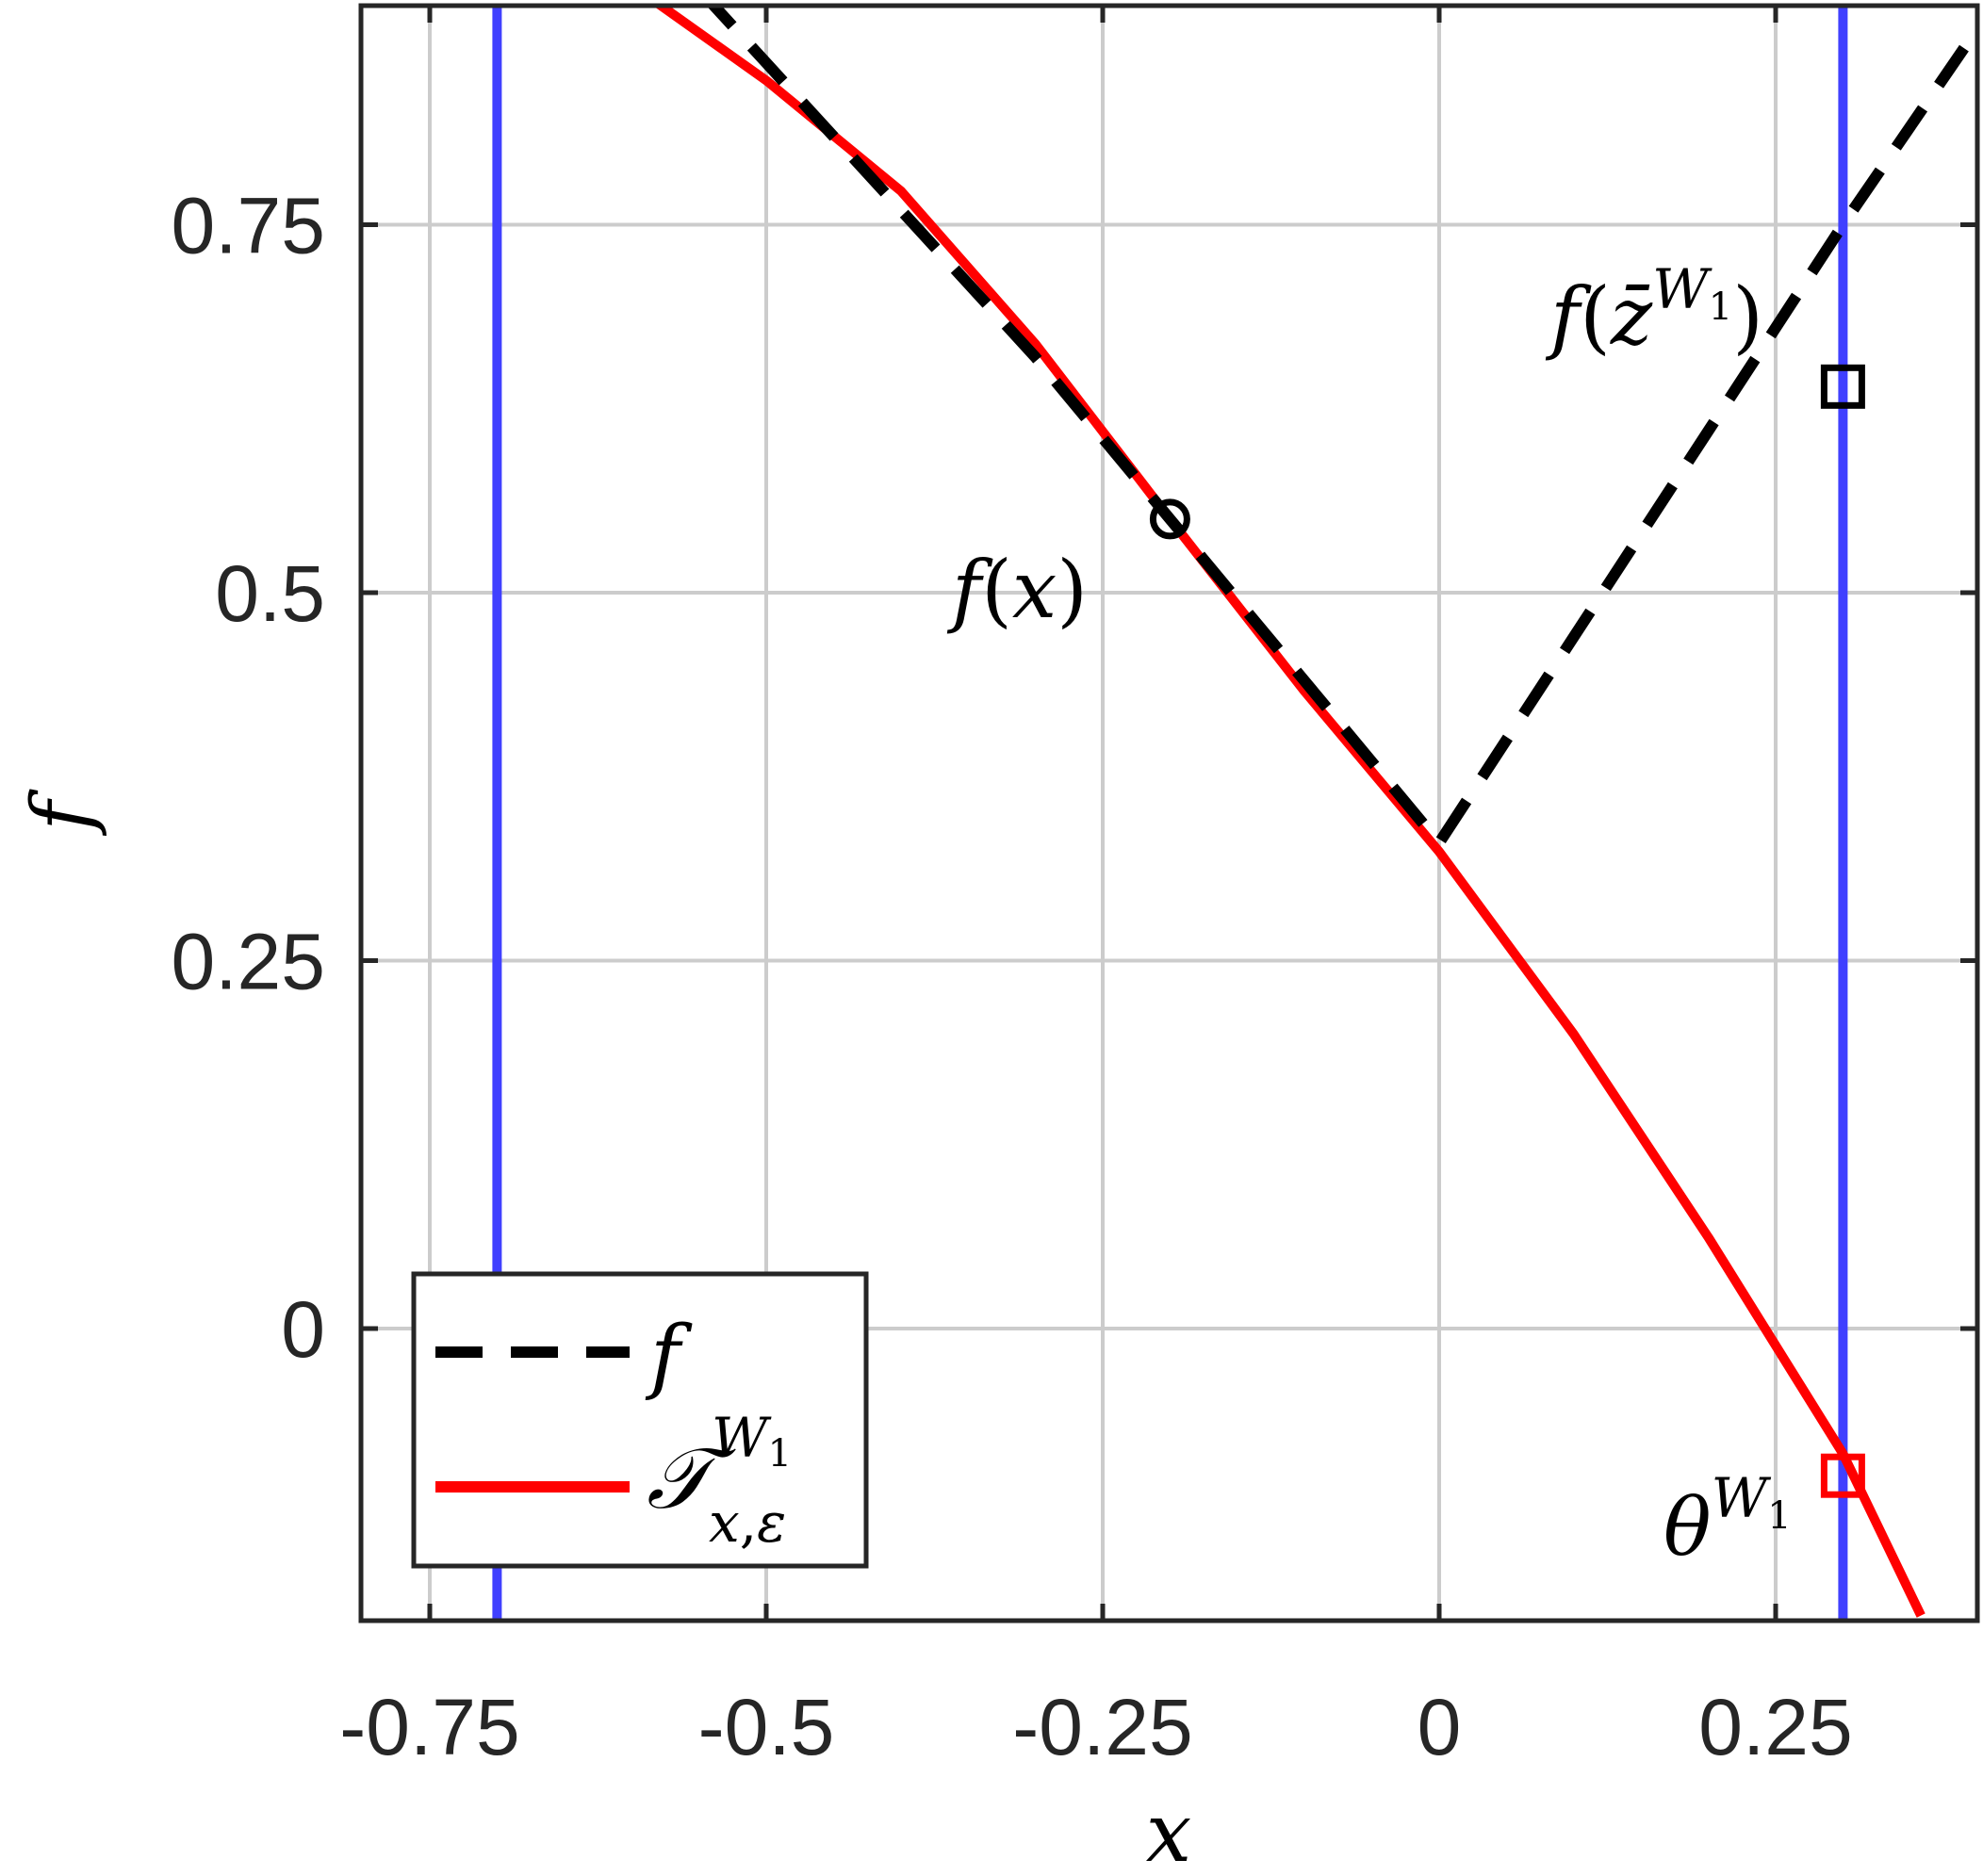  Describe the element at coordinates (1779, 1516) in the screenshot. I see `theta-sup-1: 1` at that location.